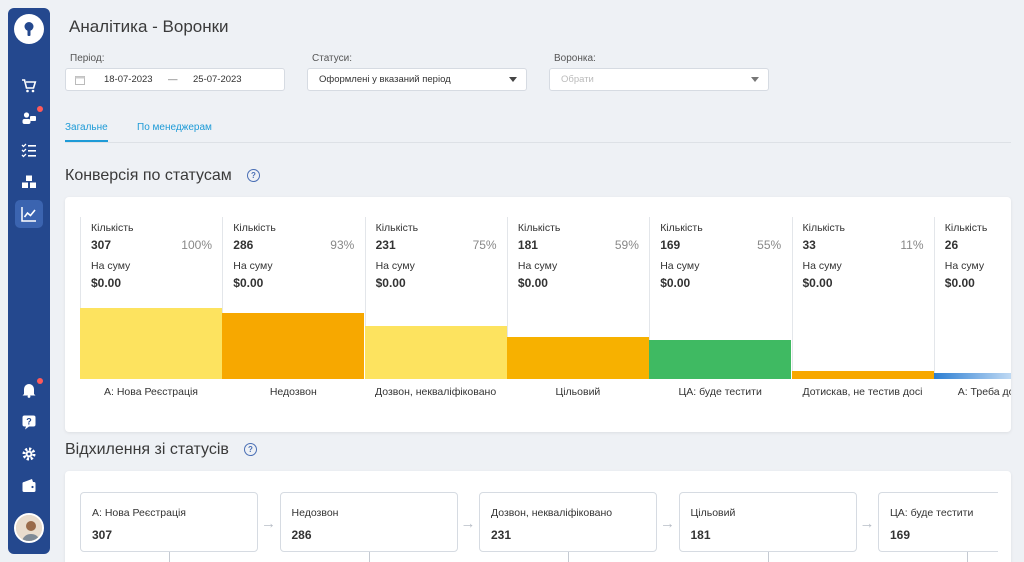 Image resolution: width=1024 pixels, height=562 pixels. I want to click on nav-tasks, so click(29, 150).